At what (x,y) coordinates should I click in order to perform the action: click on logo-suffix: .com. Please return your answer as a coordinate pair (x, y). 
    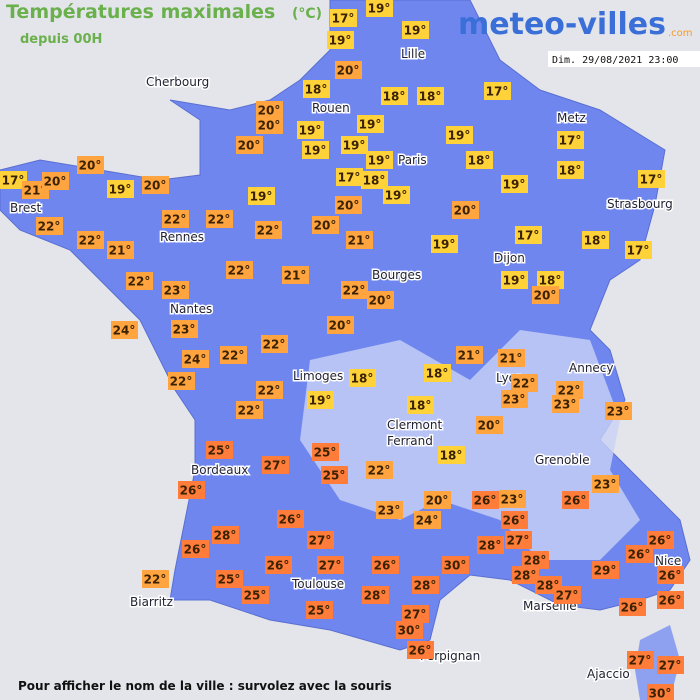
    Looking at the image, I should click on (680, 33).